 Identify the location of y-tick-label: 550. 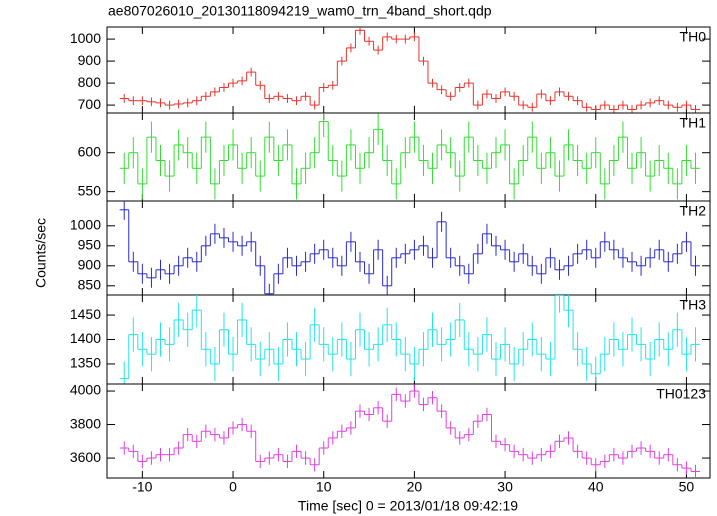
(90, 190).